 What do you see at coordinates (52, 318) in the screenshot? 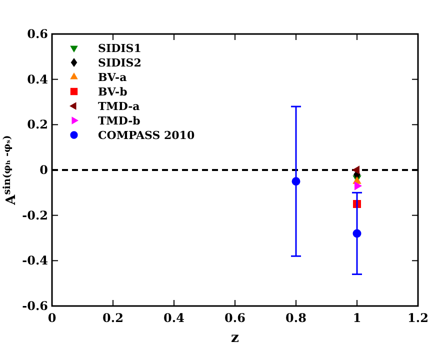
I see `x-tick-label: 0` at bounding box center [52, 318].